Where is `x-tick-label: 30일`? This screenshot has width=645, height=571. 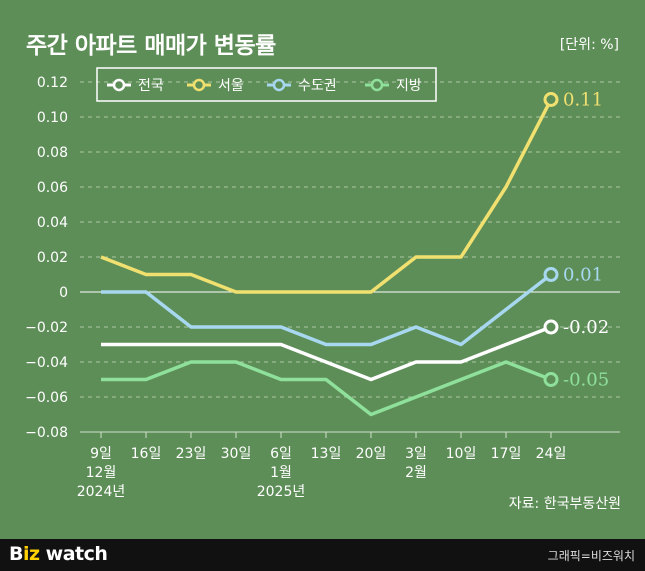 x-tick-label: 30일 is located at coordinates (236, 454).